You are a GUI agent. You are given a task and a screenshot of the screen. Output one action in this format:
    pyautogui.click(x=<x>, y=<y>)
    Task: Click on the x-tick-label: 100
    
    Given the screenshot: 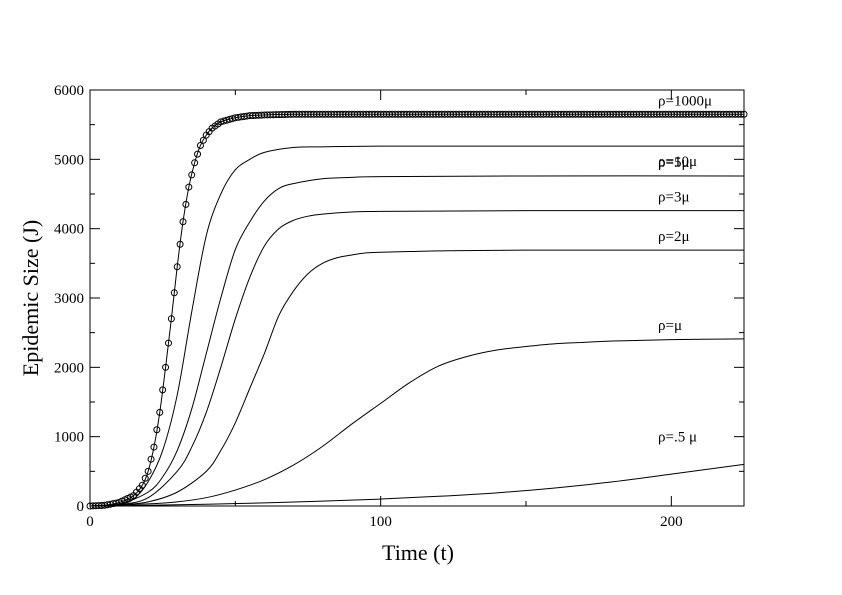 What is the action you would take?
    pyautogui.click(x=380, y=522)
    